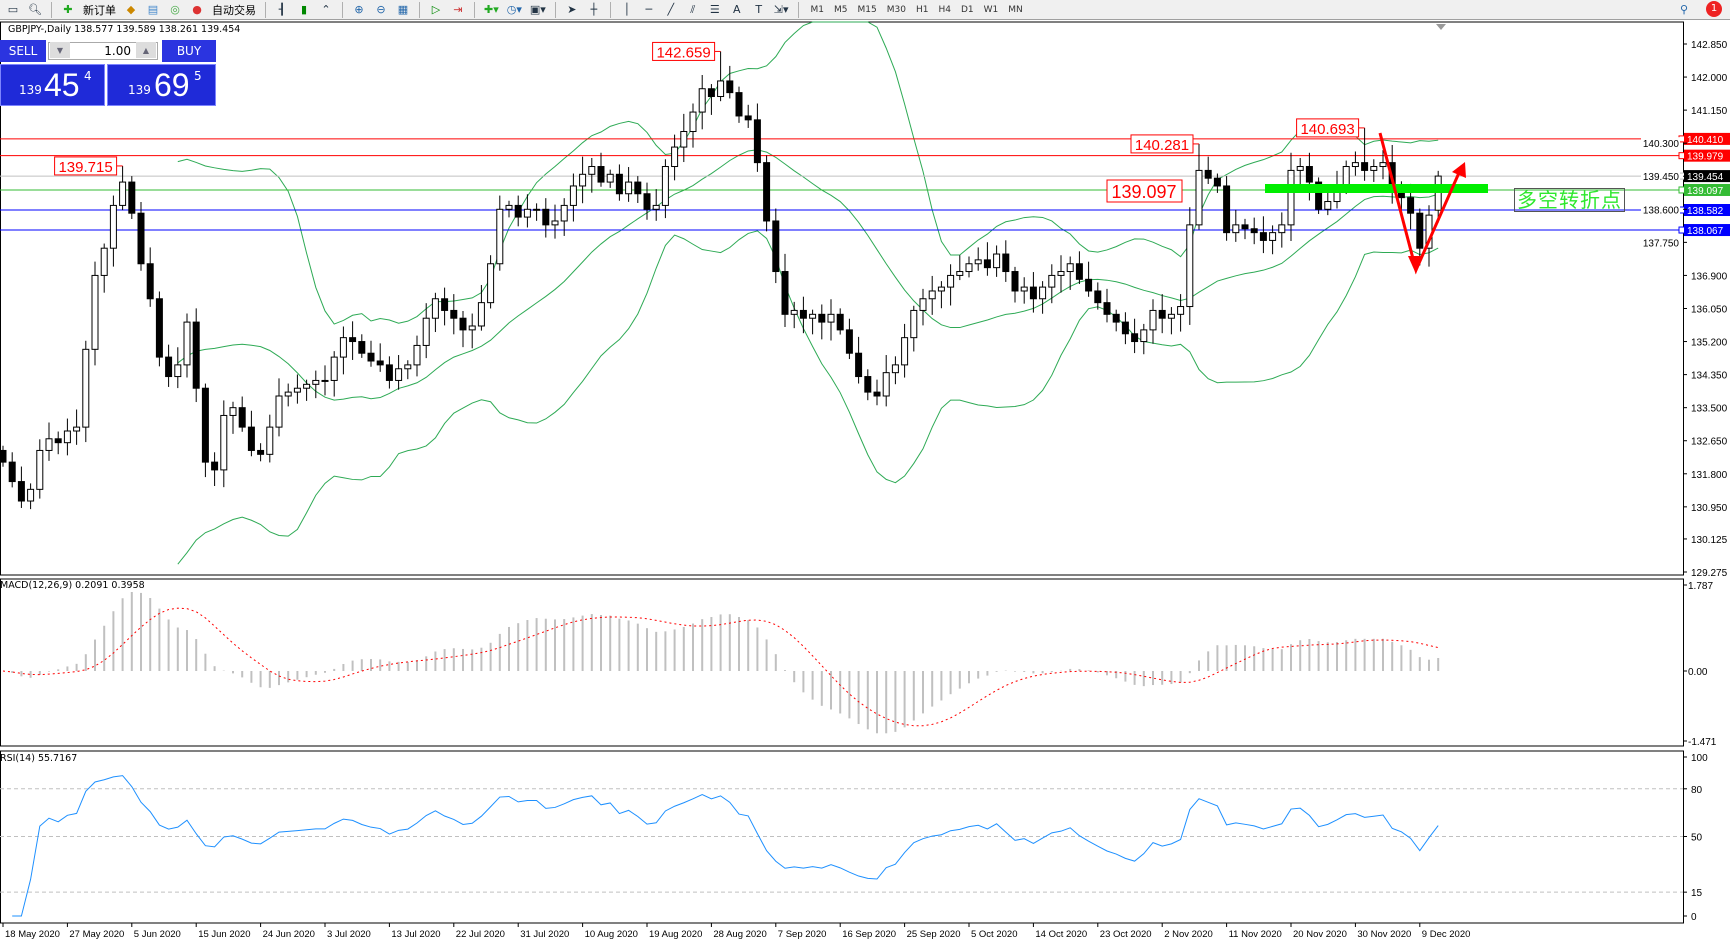 The height and width of the screenshot is (942, 1730). Describe the element at coordinates (153, 9) in the screenshot. I see `navigator-icon: ▤` at that location.